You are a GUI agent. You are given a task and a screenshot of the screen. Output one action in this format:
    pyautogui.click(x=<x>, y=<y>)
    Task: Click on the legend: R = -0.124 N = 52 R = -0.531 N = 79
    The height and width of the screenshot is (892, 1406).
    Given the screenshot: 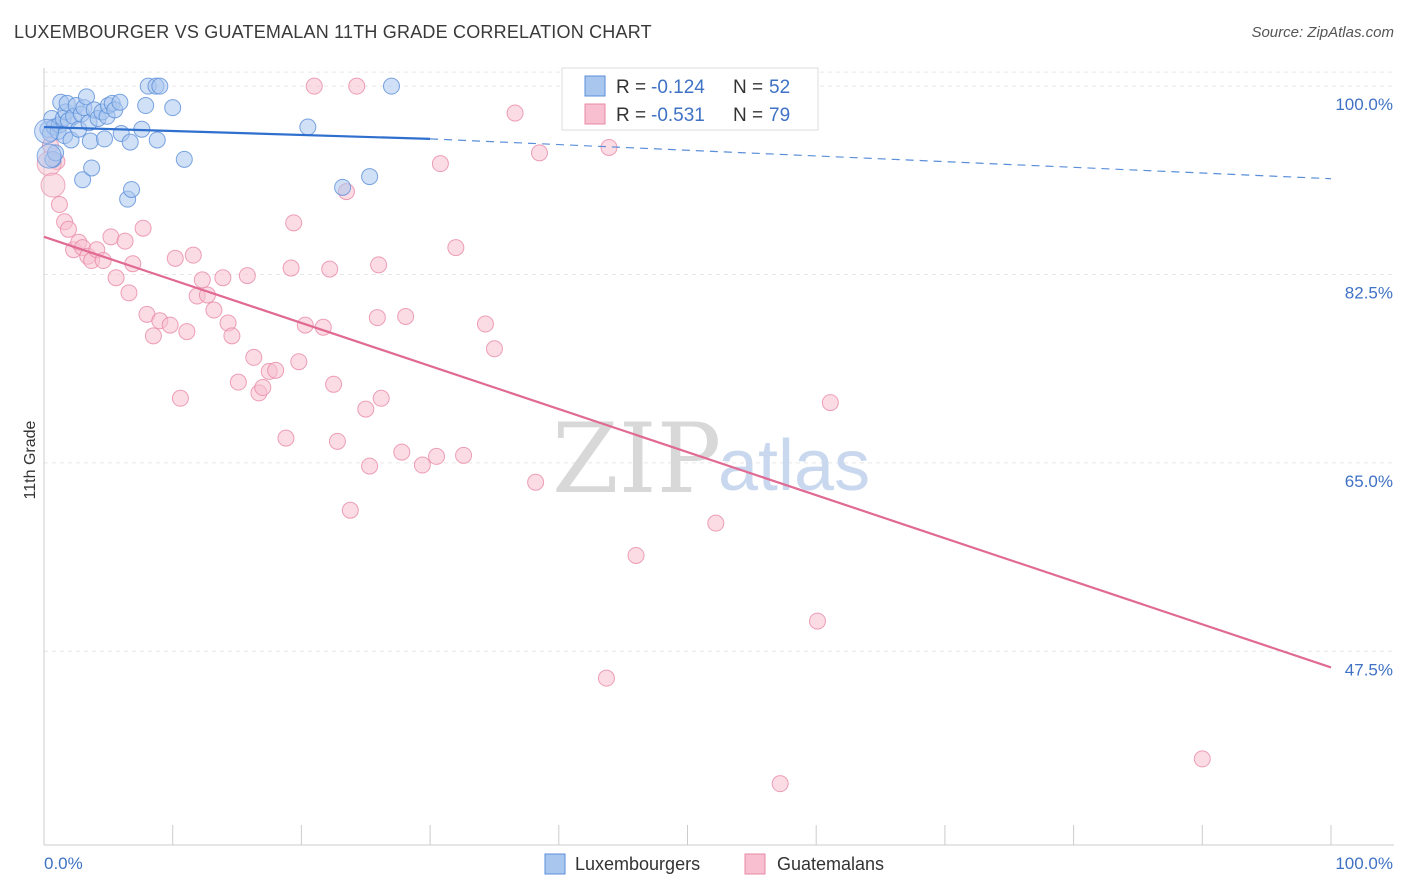 What is the action you would take?
    pyautogui.click(x=690, y=99)
    